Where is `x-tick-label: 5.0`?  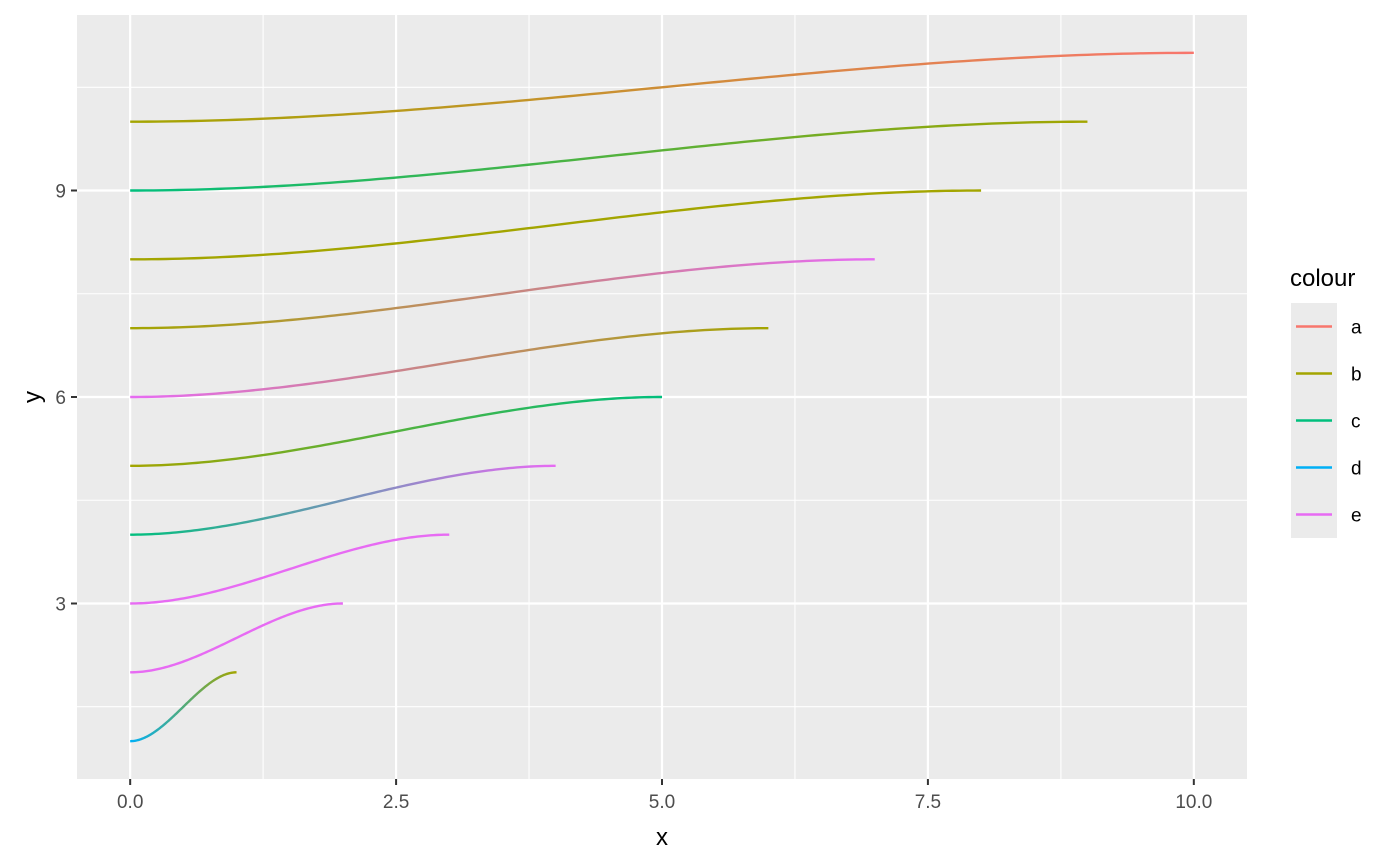
x-tick-label: 5.0 is located at coordinates (662, 802).